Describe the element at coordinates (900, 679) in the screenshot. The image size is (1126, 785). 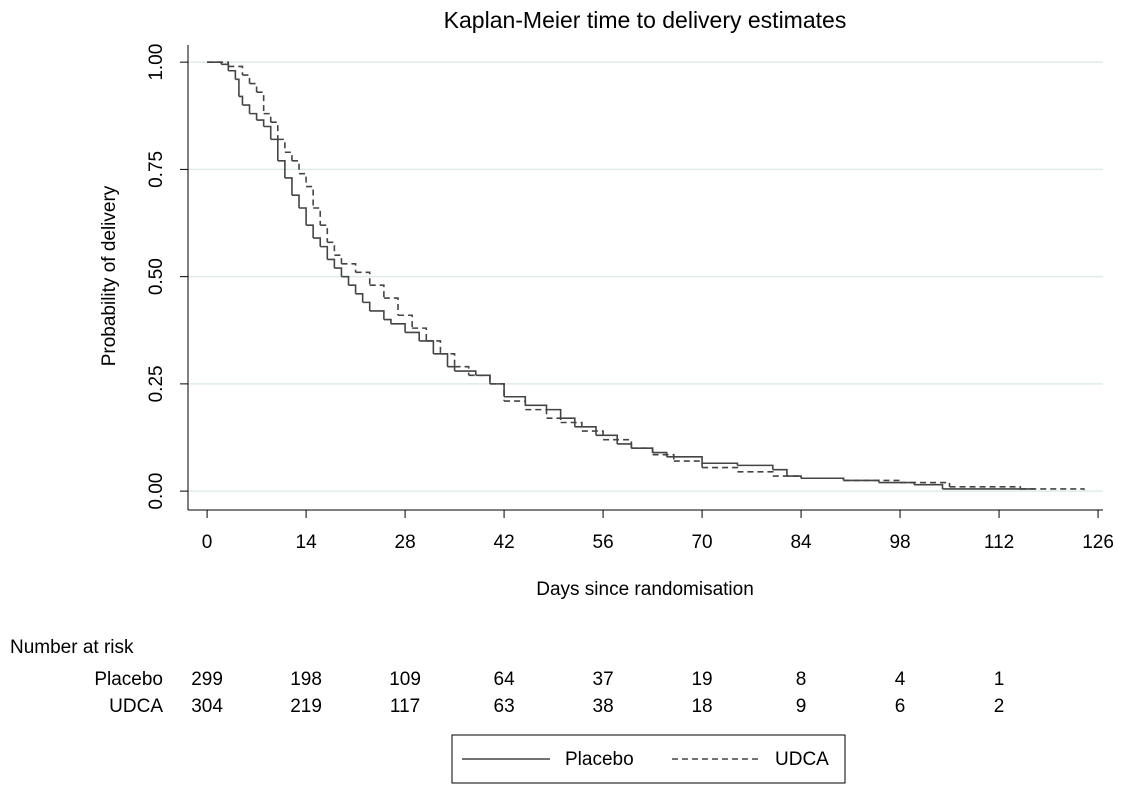
I see `risk-value: 4` at that location.